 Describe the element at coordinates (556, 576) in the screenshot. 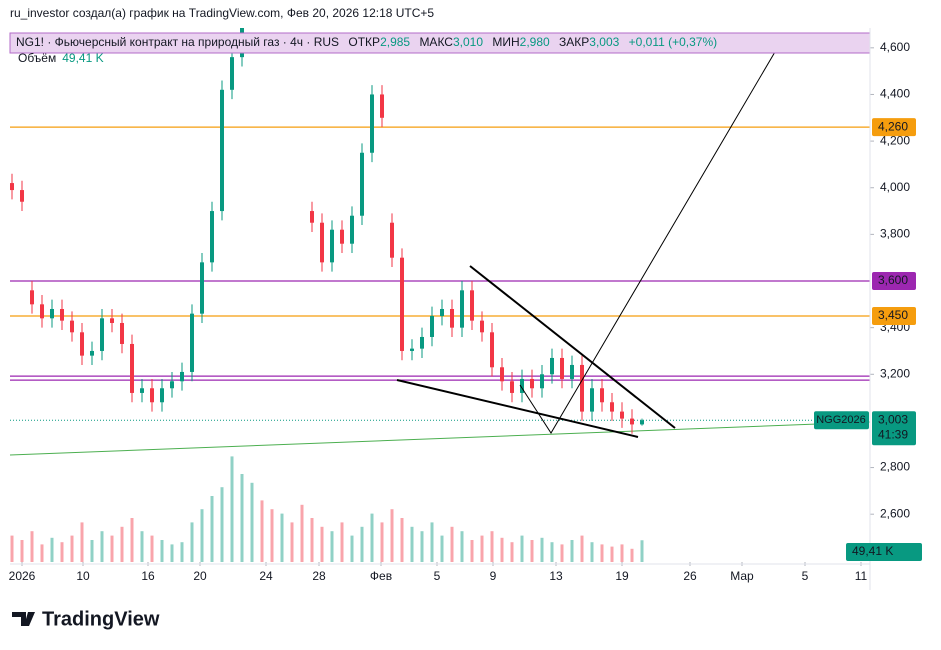

I see `x-tick-label: 13` at that location.